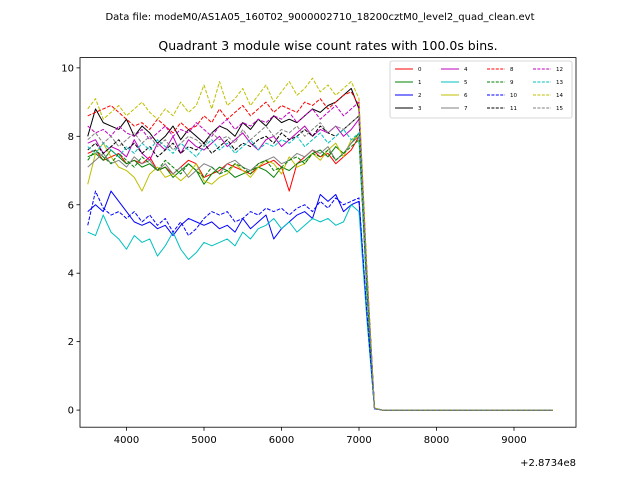  I want to click on legend-label-6: 6, so click(466, 96).